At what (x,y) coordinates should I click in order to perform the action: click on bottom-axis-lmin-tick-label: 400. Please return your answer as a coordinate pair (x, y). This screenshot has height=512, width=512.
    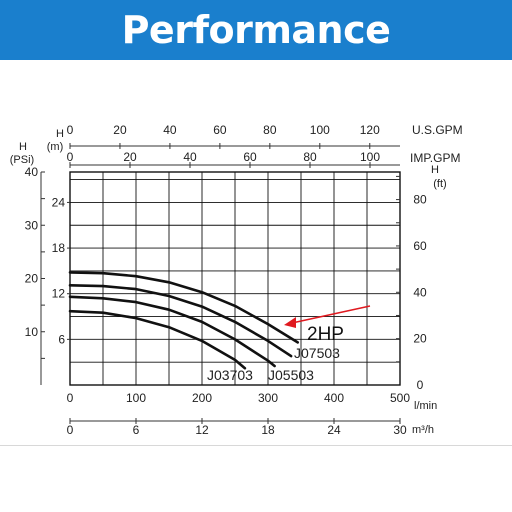
    Looking at the image, I should click on (334, 398).